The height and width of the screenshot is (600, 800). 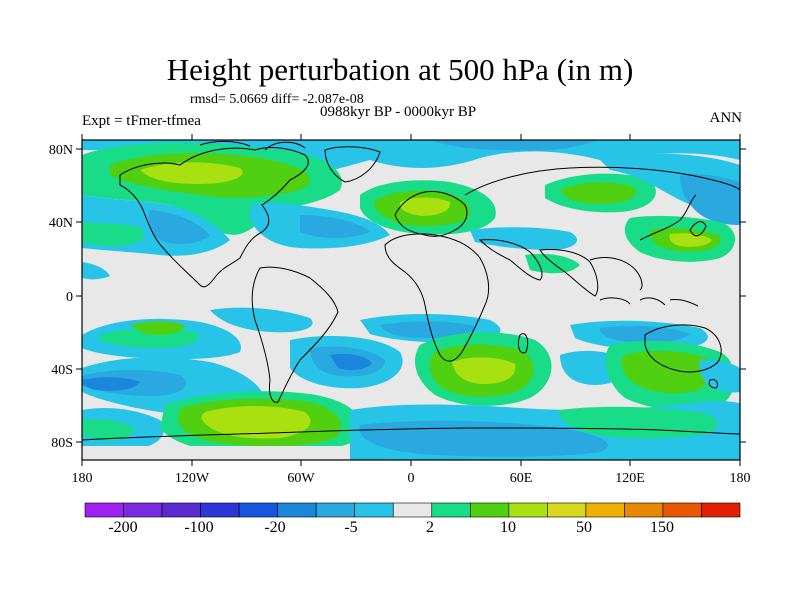 I want to click on colorbar-label-neg100: -100, so click(x=198, y=527).